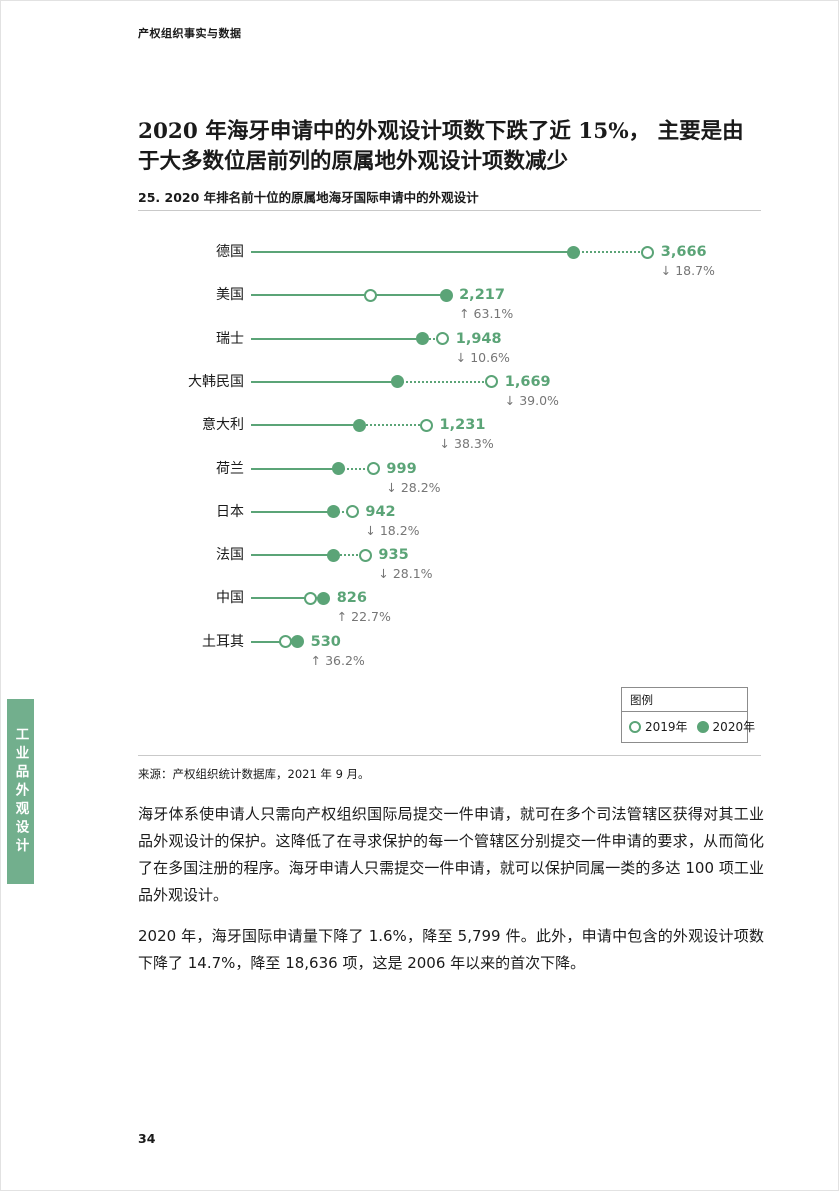 This screenshot has height=1191, width=839. Describe the element at coordinates (687, 270) in the screenshot. I see `change-label: ↓ 18.7%` at that location.